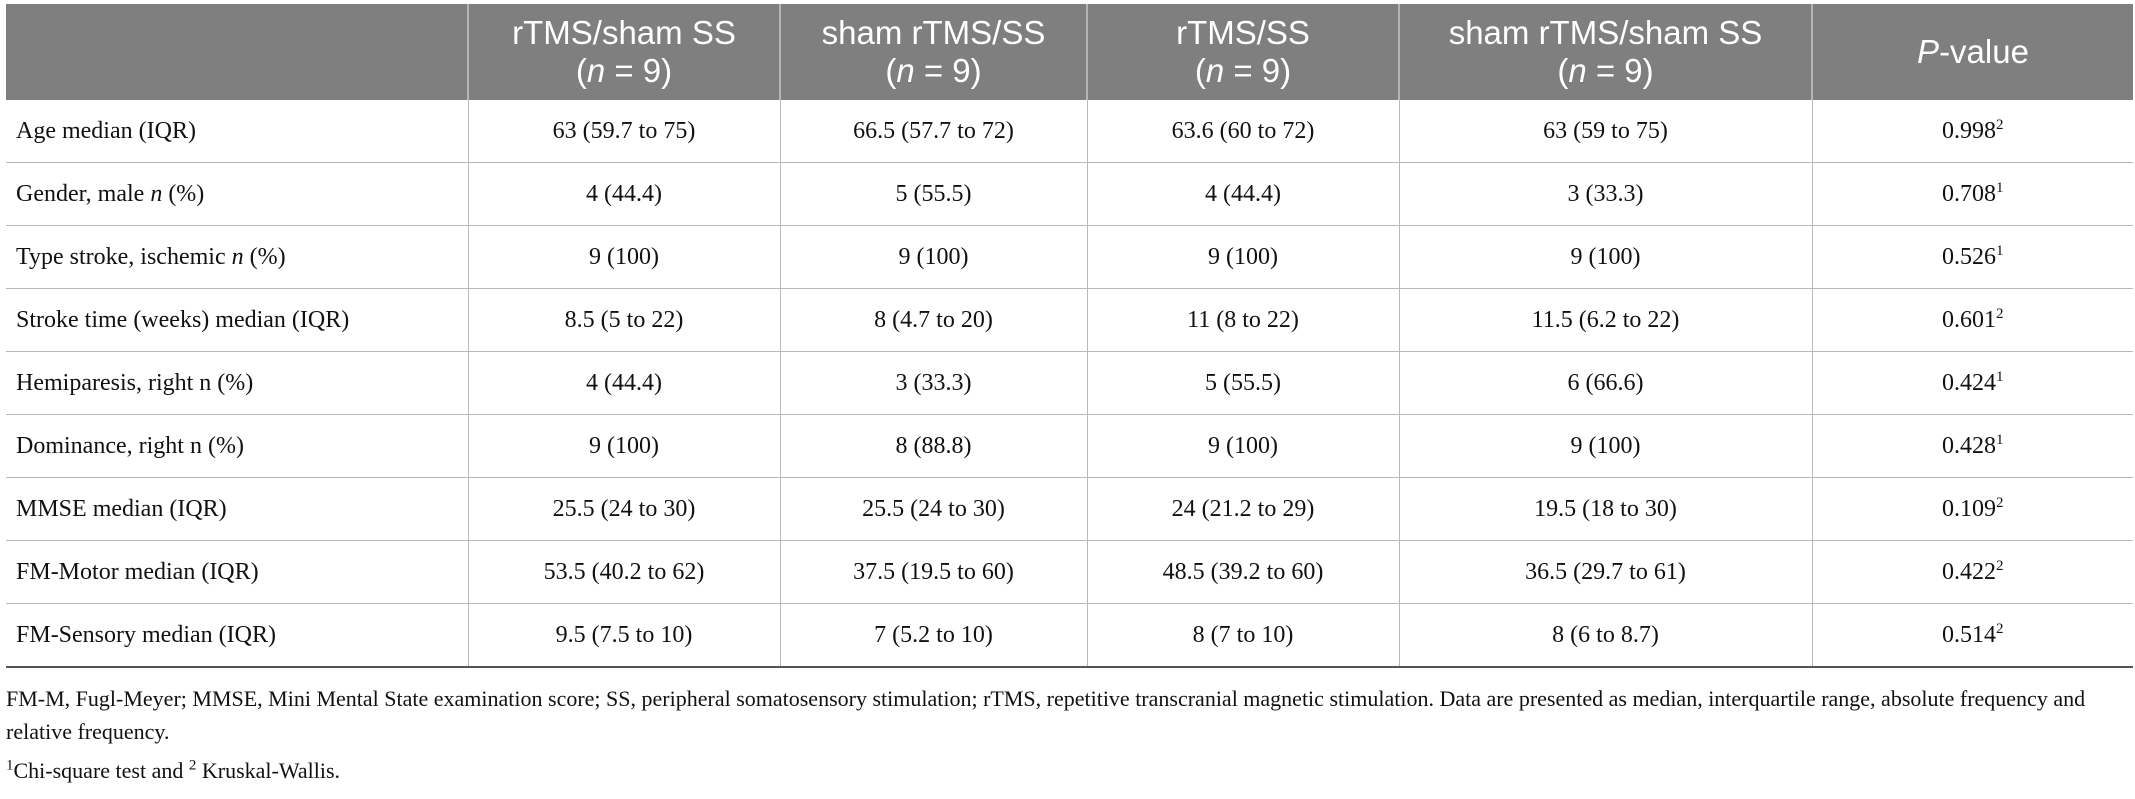 The height and width of the screenshot is (799, 2135). I want to click on row-label: MMSE median (IQR), so click(237, 509).